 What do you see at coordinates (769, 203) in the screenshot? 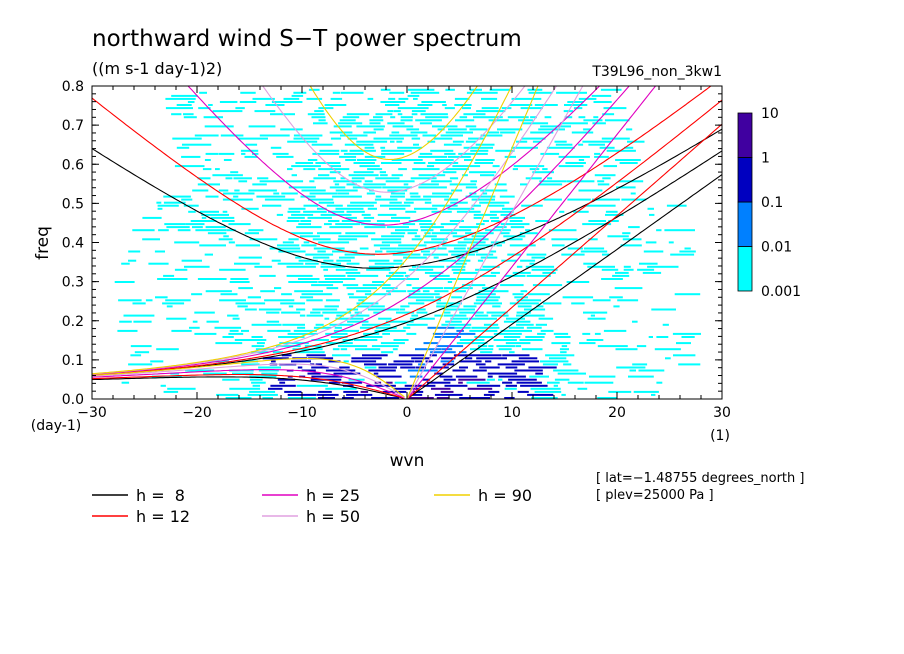
I see `colorbar: 0.001 0.01 0.1 1 10` at bounding box center [769, 203].